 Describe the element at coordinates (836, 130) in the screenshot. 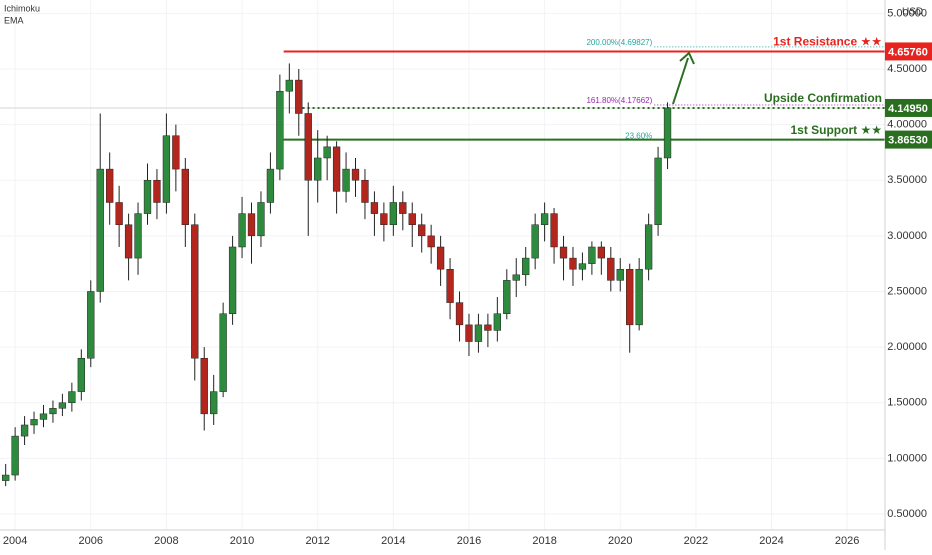

I see `level-label: 1st Support ★★` at that location.